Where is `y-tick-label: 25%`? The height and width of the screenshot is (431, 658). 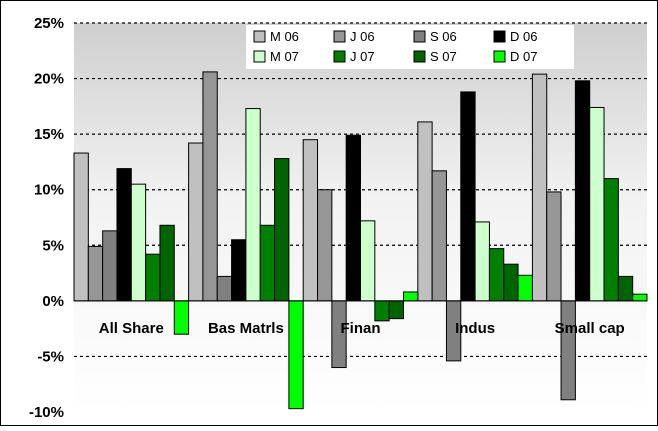 y-tick-label: 25% is located at coordinates (49, 23).